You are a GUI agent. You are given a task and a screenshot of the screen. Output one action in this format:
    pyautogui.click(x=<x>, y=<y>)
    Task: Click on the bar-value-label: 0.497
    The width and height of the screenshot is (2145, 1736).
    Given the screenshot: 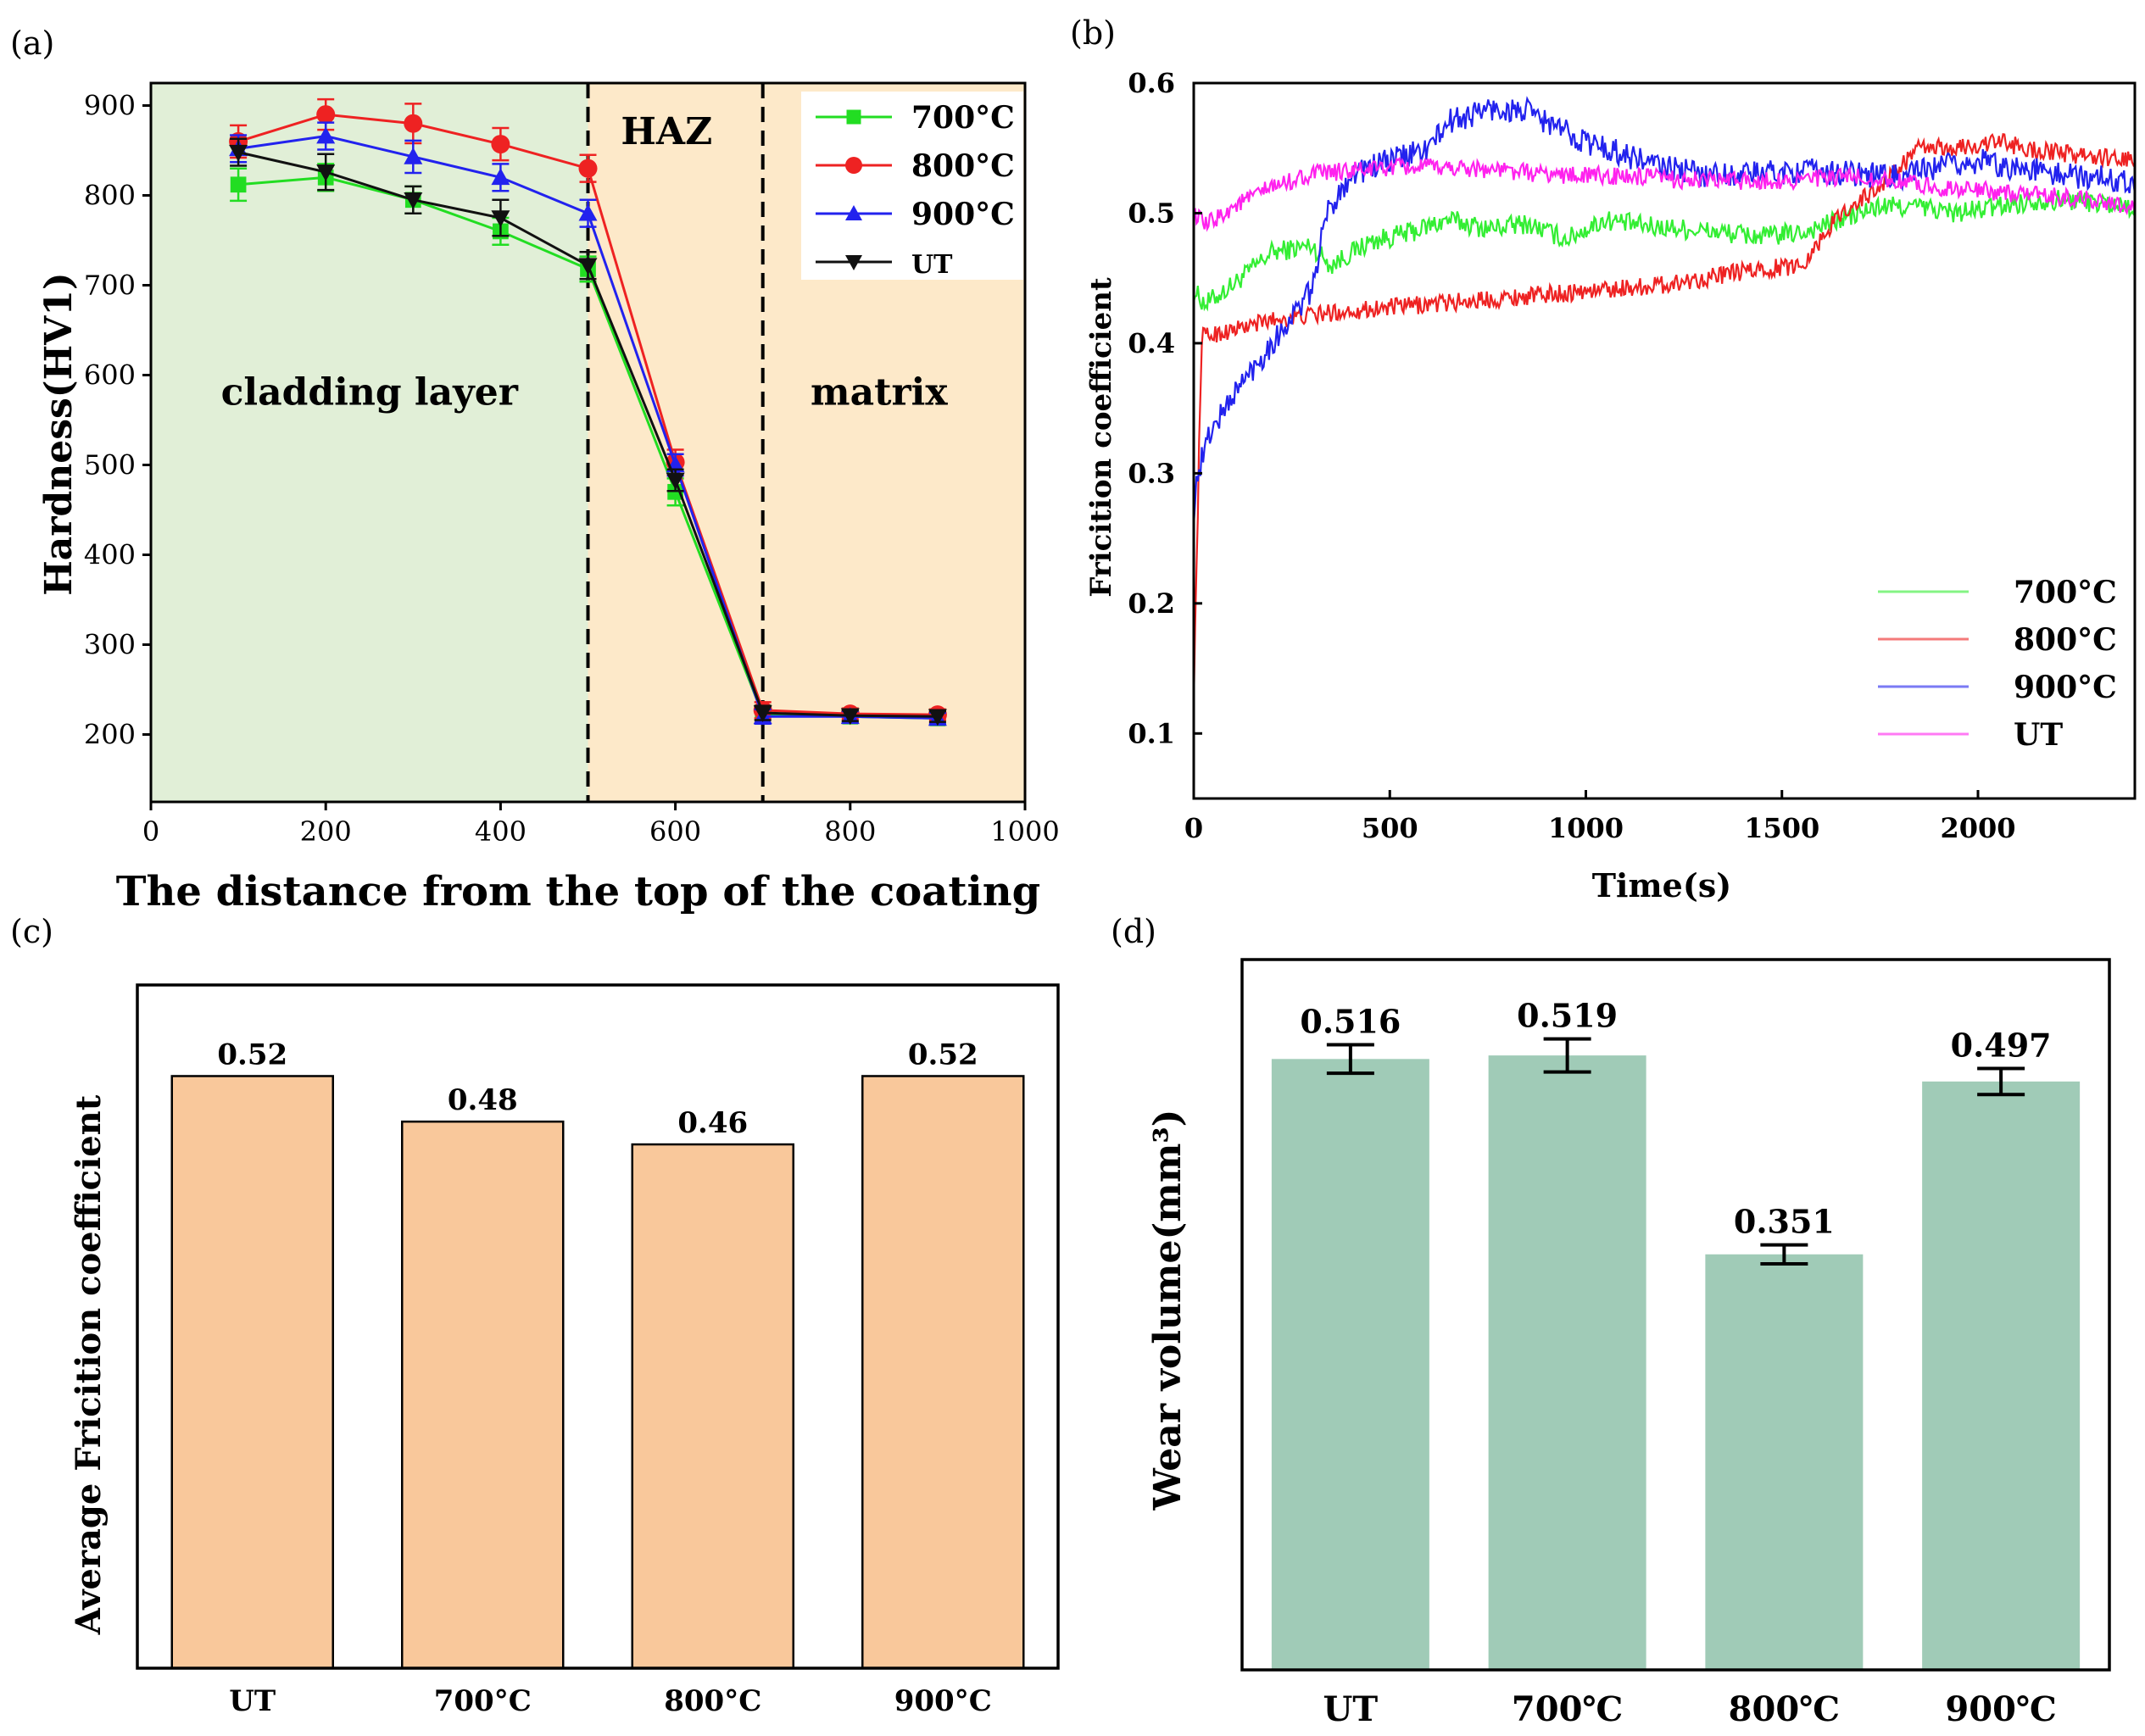 What is the action you would take?
    pyautogui.click(x=2001, y=1045)
    